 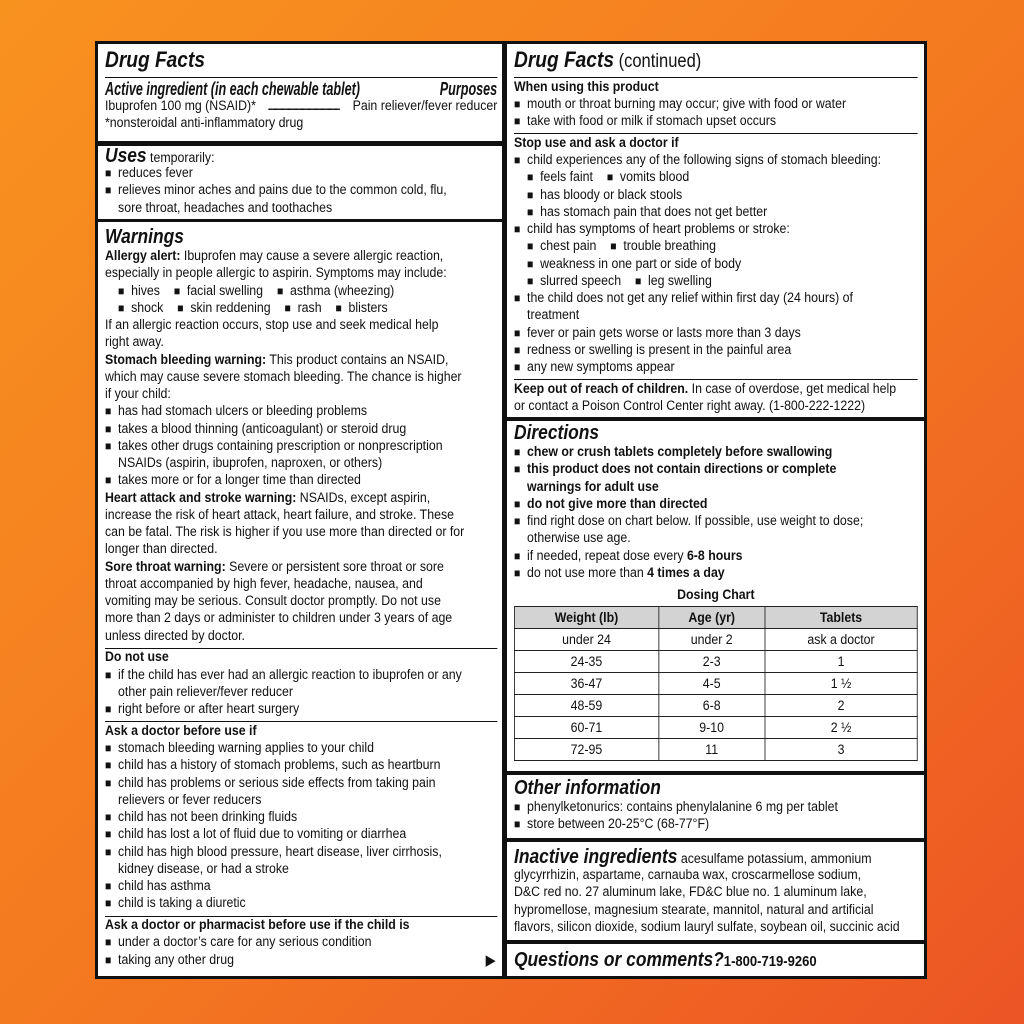 What do you see at coordinates (301, 394) in the screenshot?
I see `list-item: if your child:` at bounding box center [301, 394].